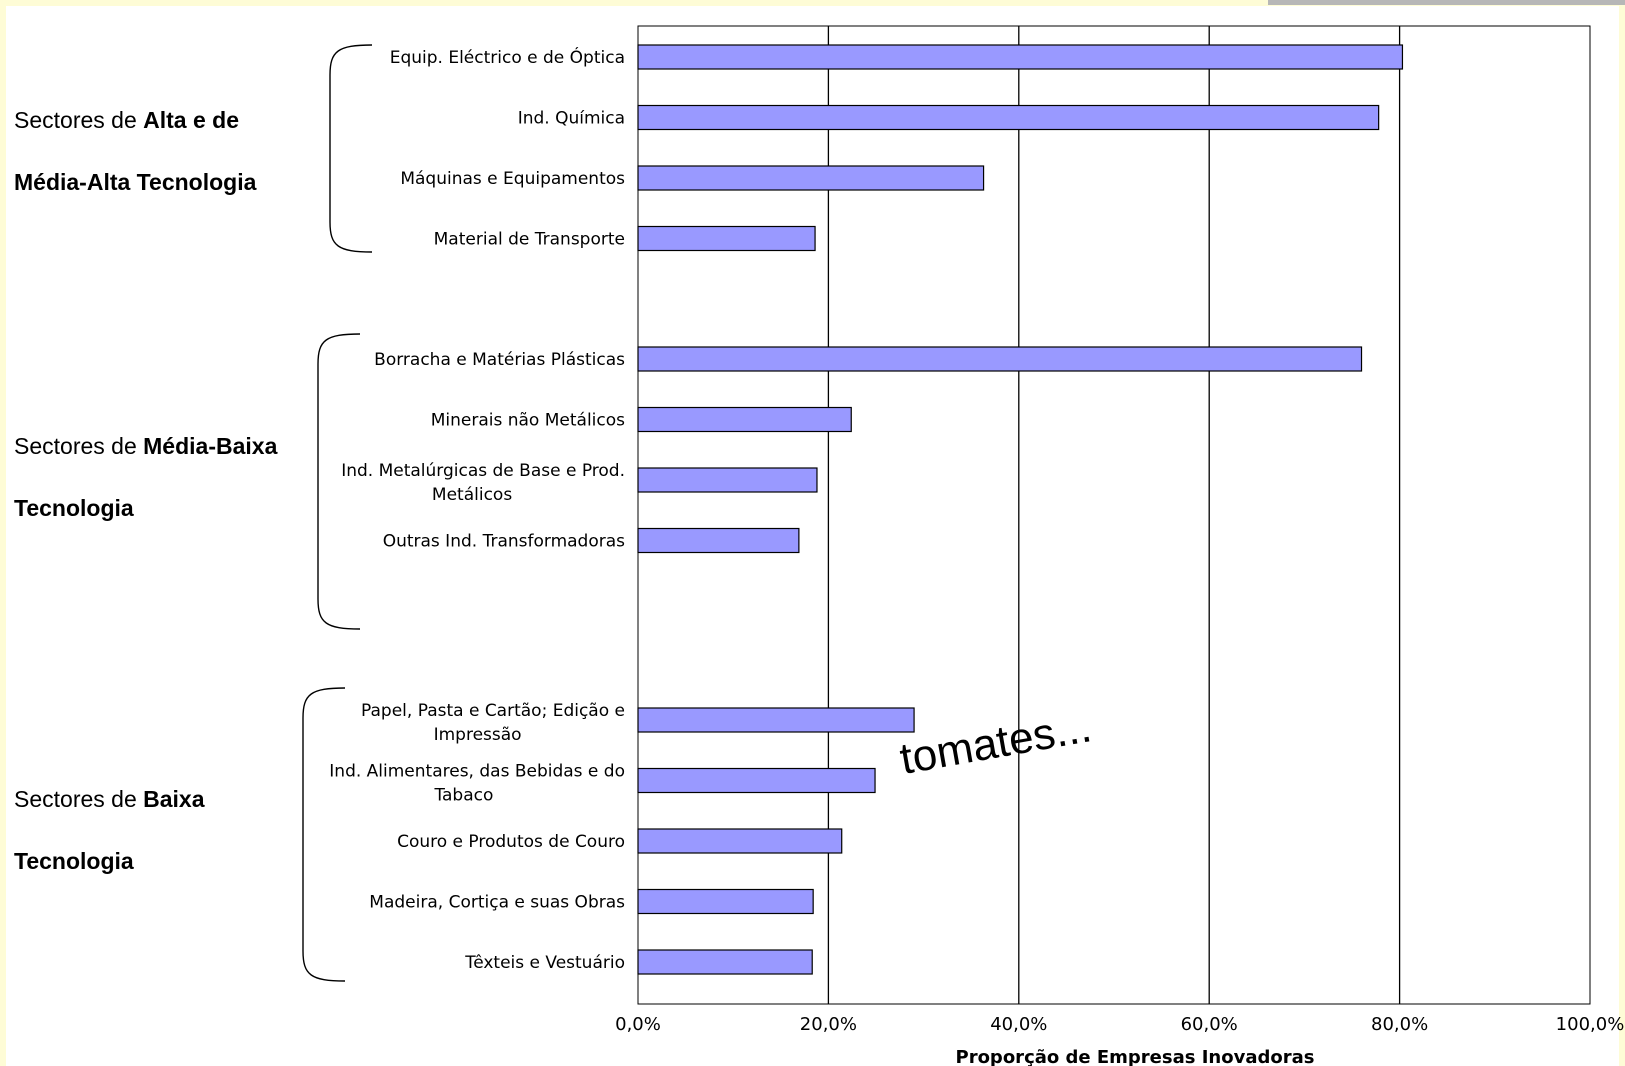  Describe the element at coordinates (544, 963) in the screenshot. I see `category-label: Têxteis e Vestuário` at that location.